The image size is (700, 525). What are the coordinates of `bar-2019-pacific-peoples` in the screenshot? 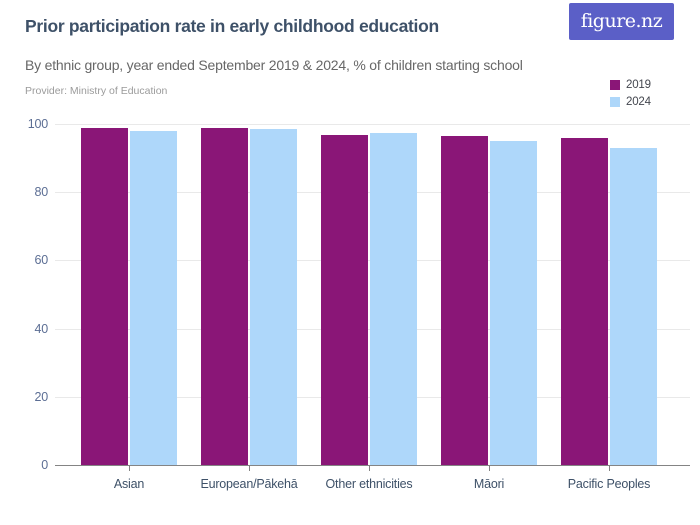 It's located at (584, 301).